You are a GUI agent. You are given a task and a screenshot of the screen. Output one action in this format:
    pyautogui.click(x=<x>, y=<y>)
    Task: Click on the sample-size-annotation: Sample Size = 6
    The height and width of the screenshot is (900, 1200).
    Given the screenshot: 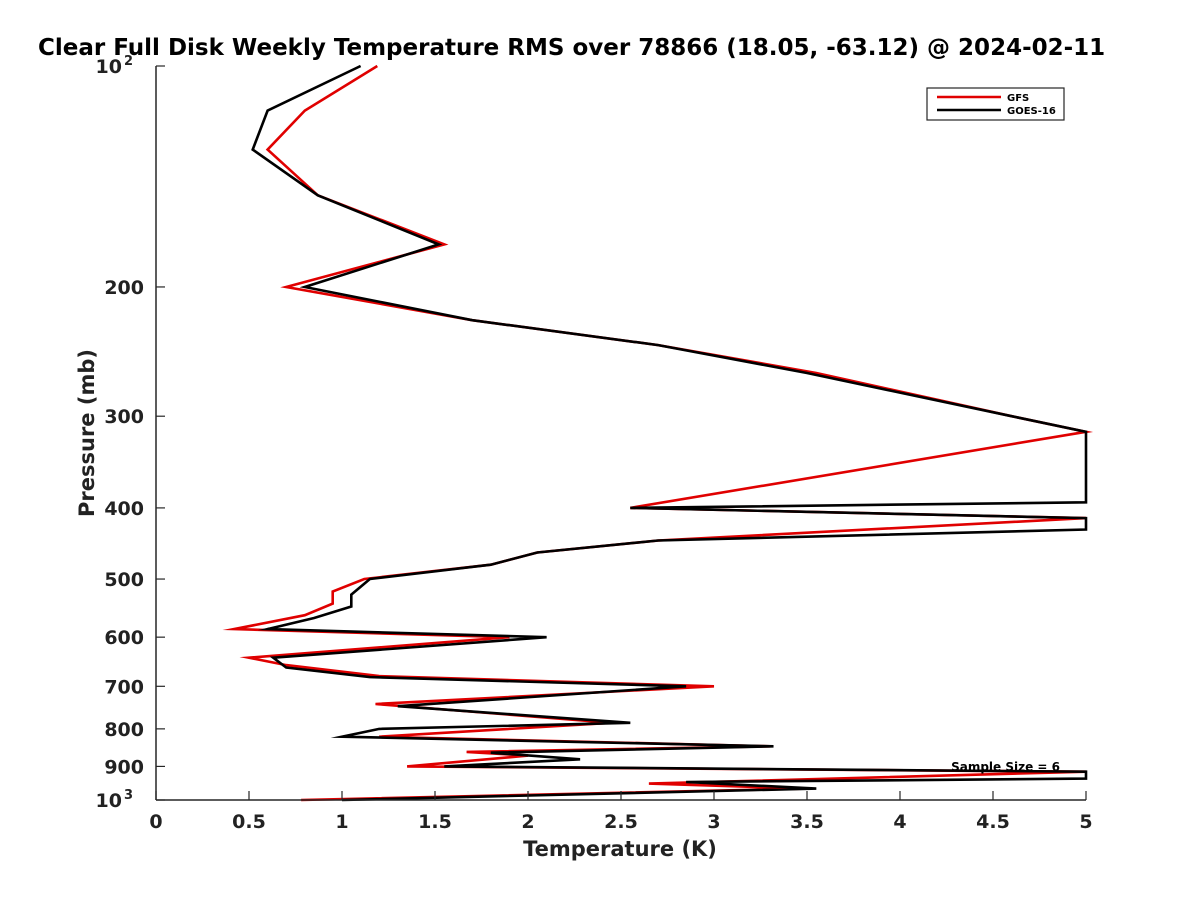 What is the action you would take?
    pyautogui.click(x=1005, y=767)
    